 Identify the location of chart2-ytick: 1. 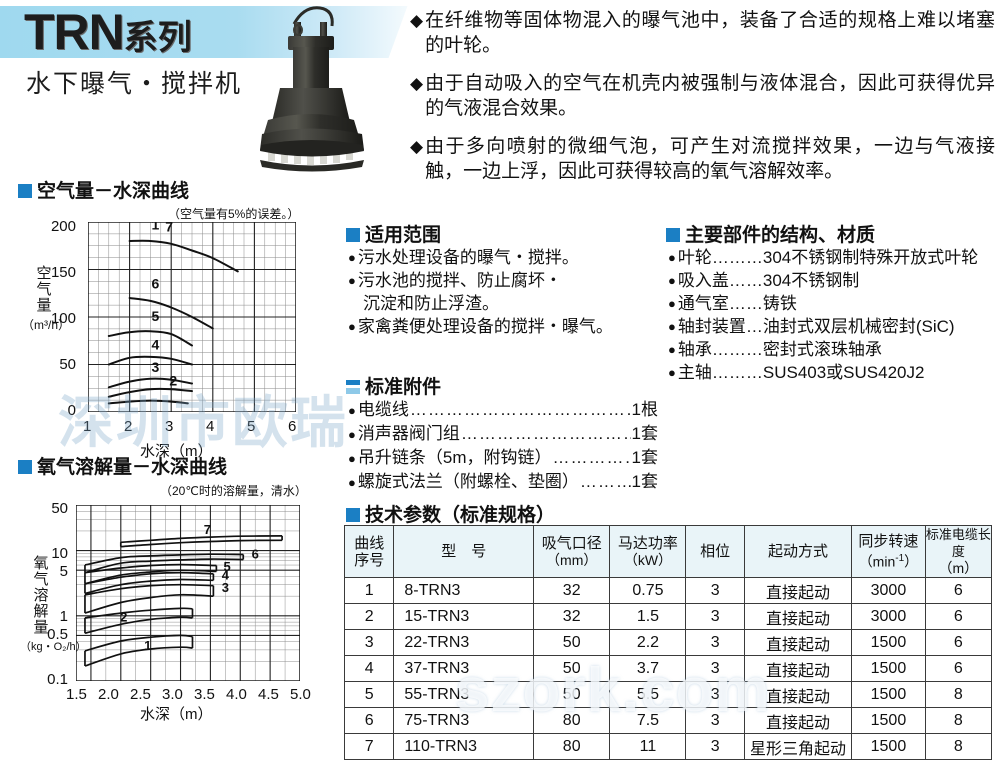
(63, 616).